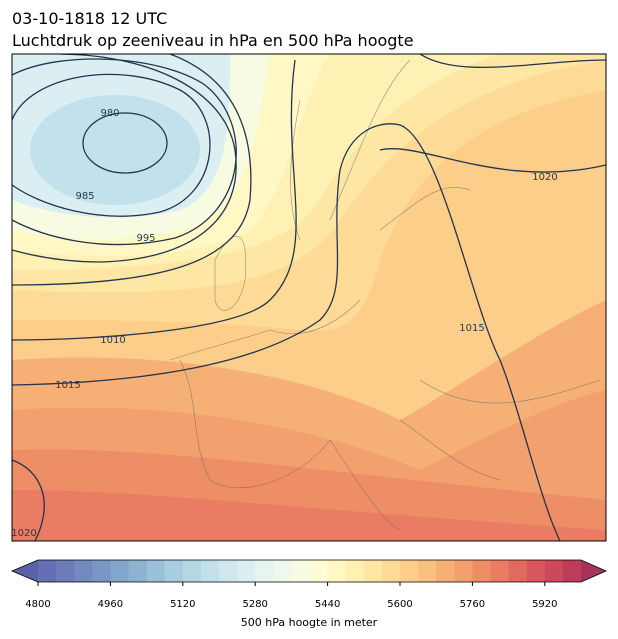 The height and width of the screenshot is (639, 618). I want to click on colorbar-tick-label: 5120, so click(182, 604).